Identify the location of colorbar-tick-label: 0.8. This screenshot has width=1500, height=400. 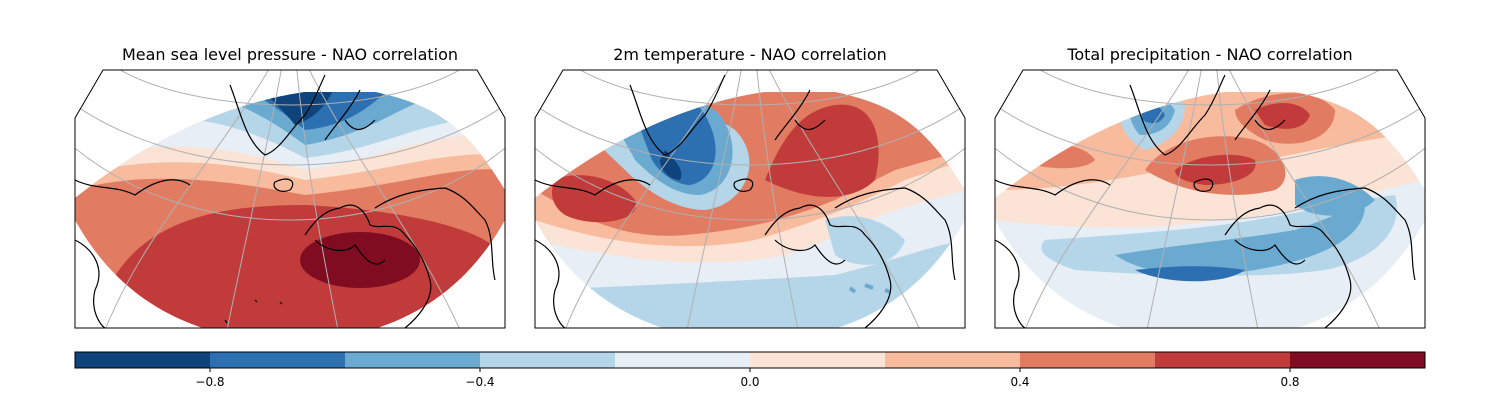
(1290, 382).